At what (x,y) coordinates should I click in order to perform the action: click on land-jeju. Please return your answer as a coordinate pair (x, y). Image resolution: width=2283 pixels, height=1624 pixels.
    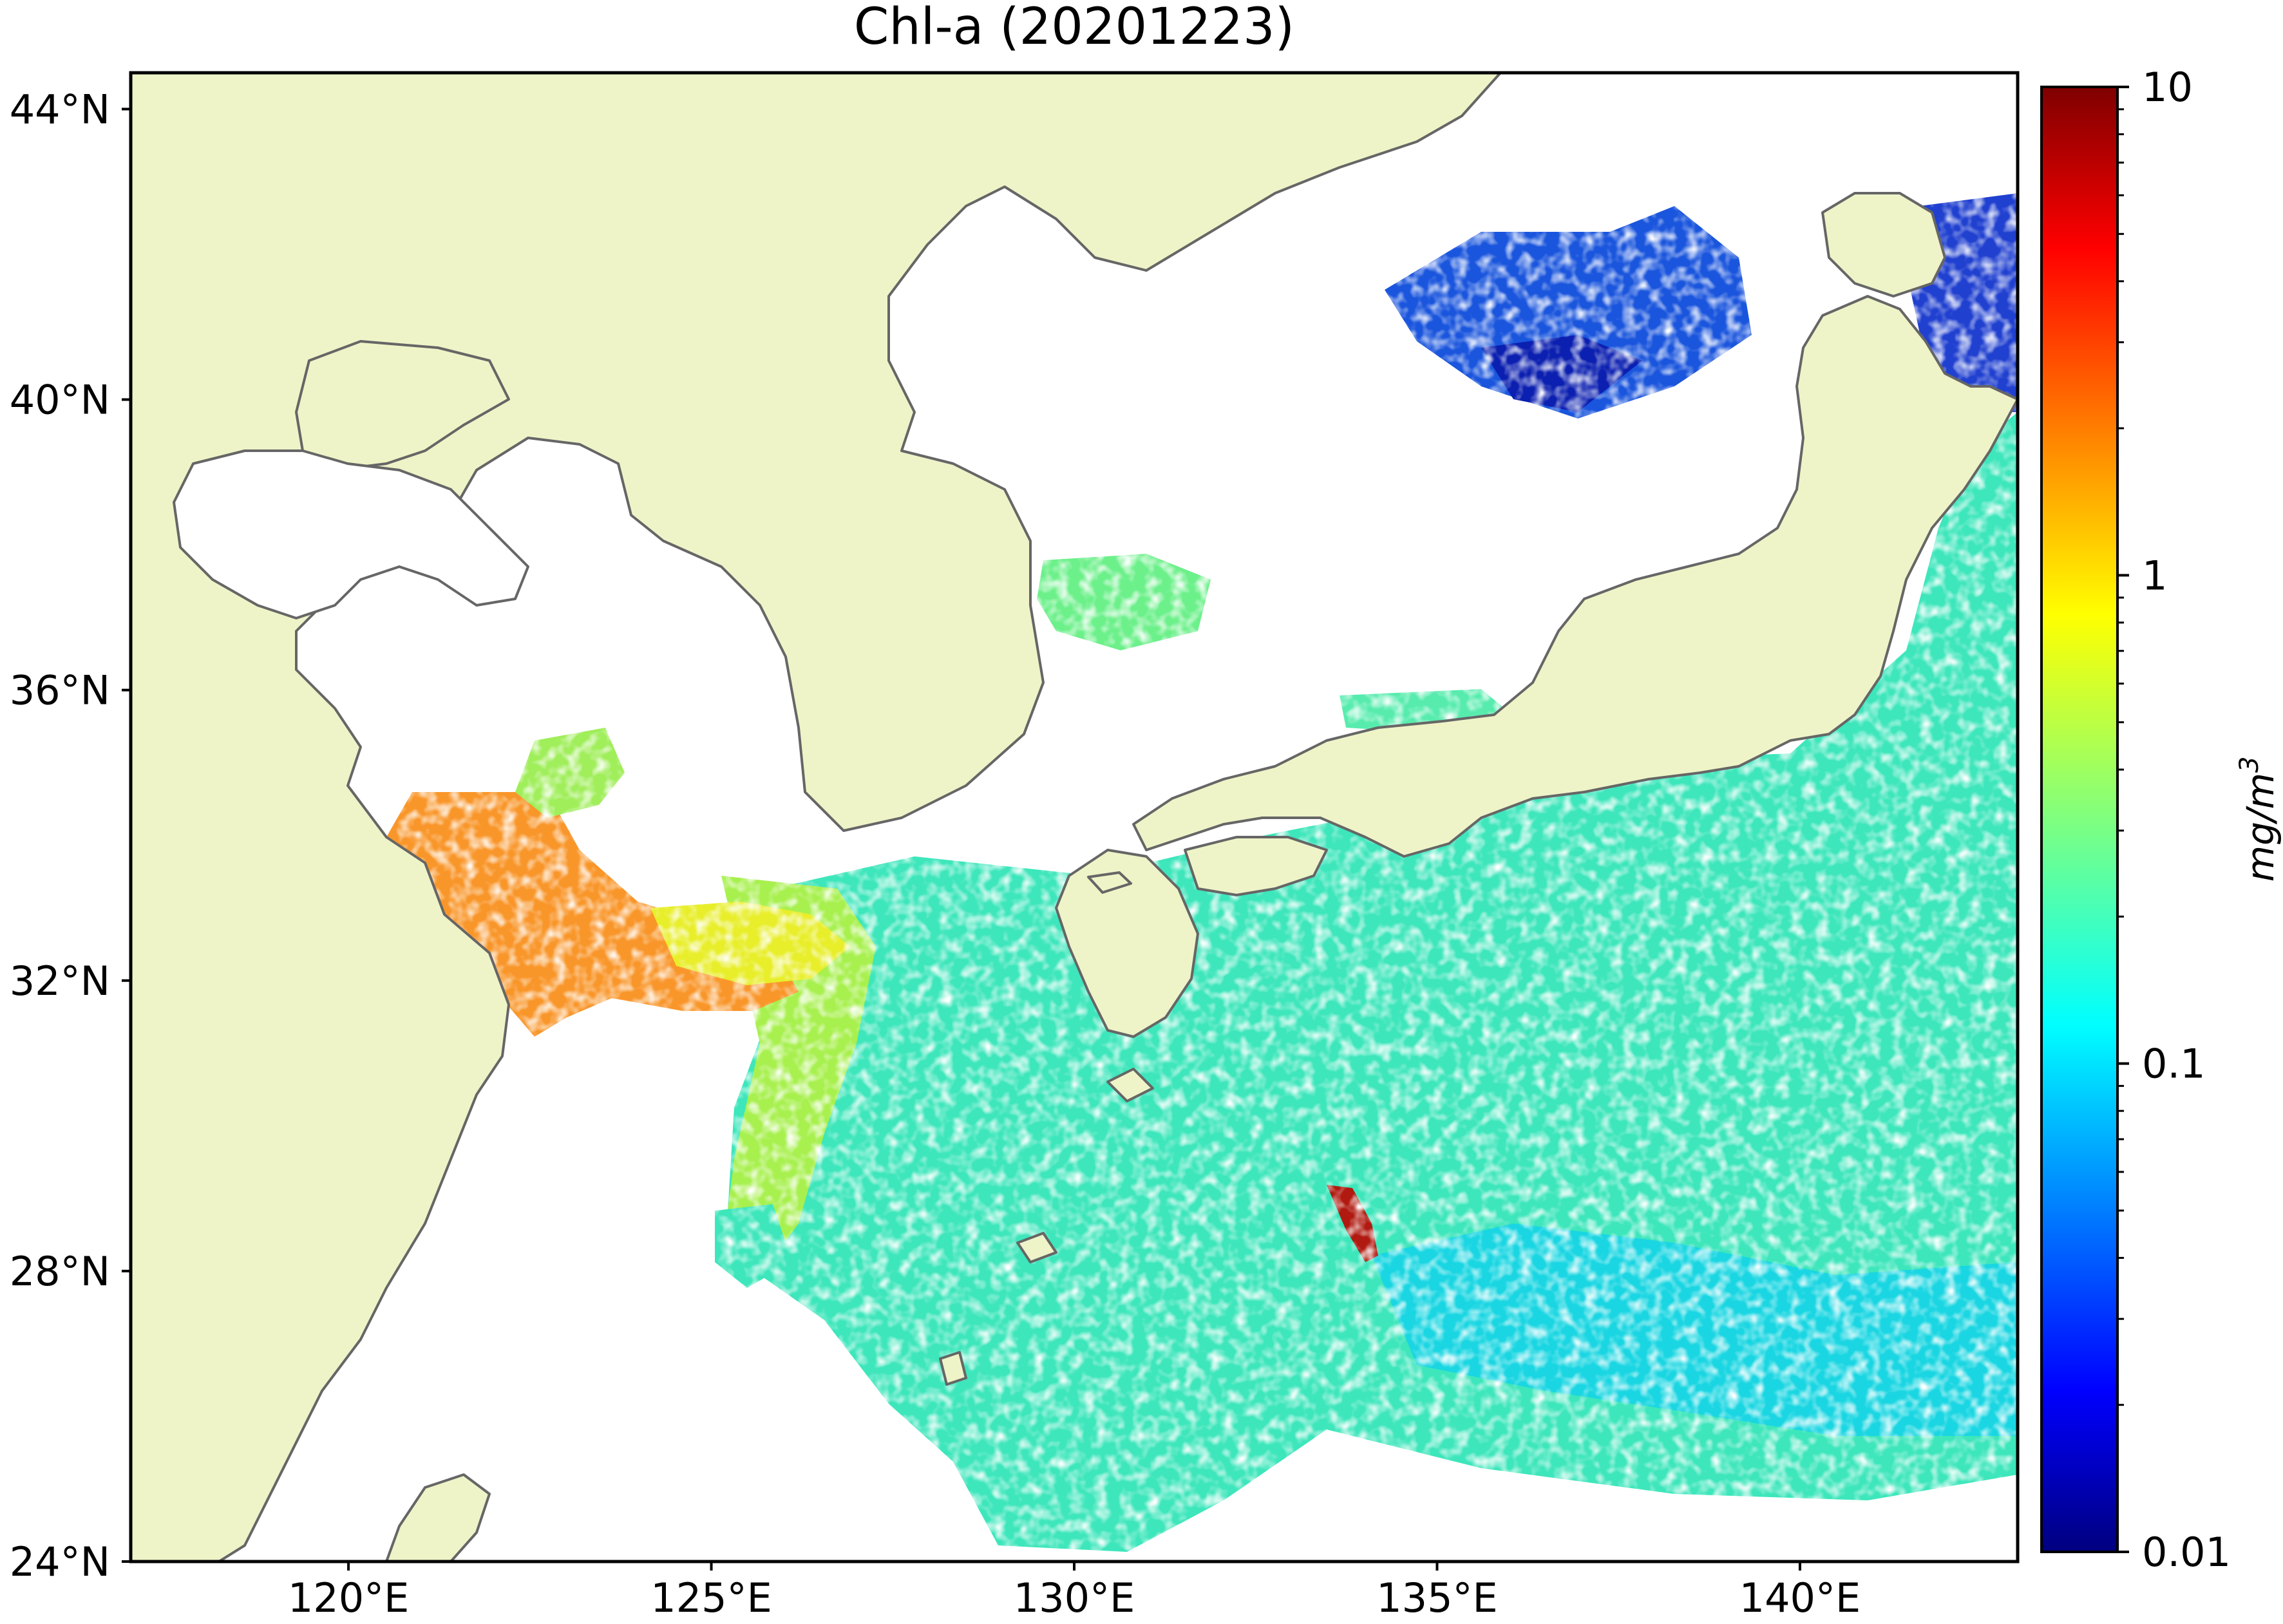
    Looking at the image, I should click on (1109, 882).